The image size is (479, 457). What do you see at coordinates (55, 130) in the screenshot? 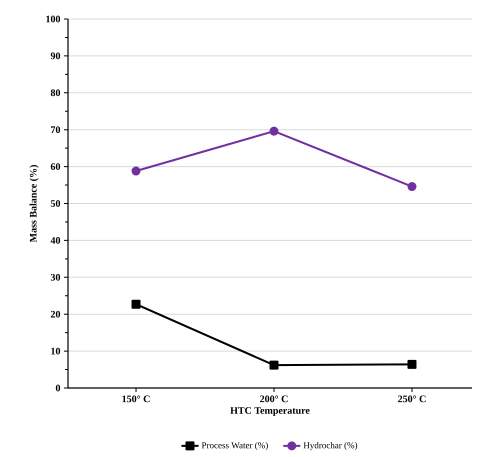
I see `y-tick-label: 70` at bounding box center [55, 130].